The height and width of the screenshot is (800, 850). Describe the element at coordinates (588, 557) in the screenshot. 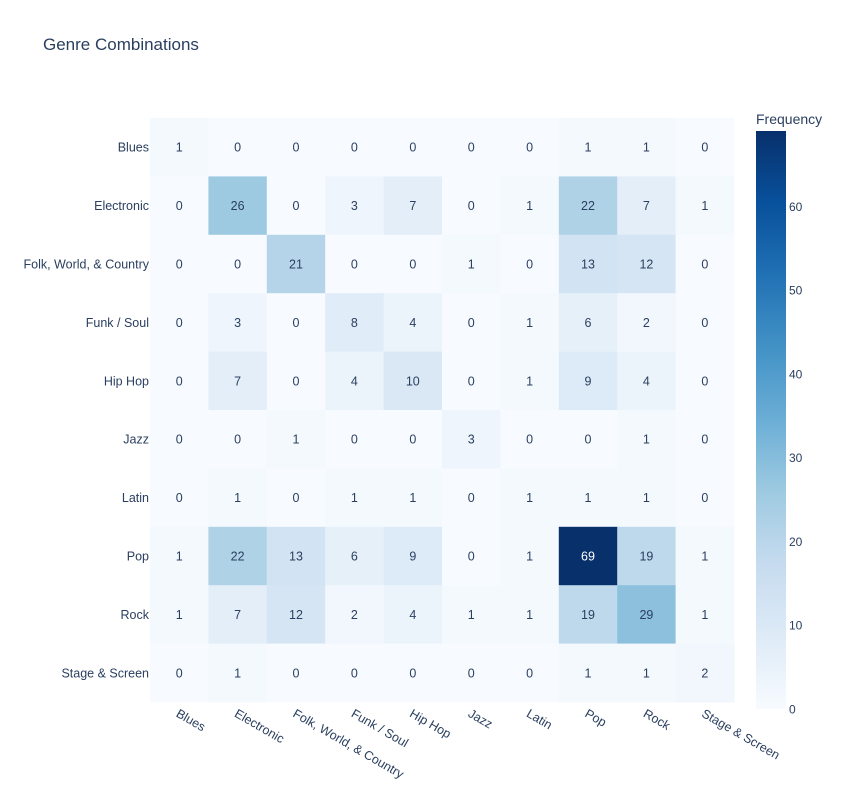

I see `heatmap-cell-value: 69` at that location.